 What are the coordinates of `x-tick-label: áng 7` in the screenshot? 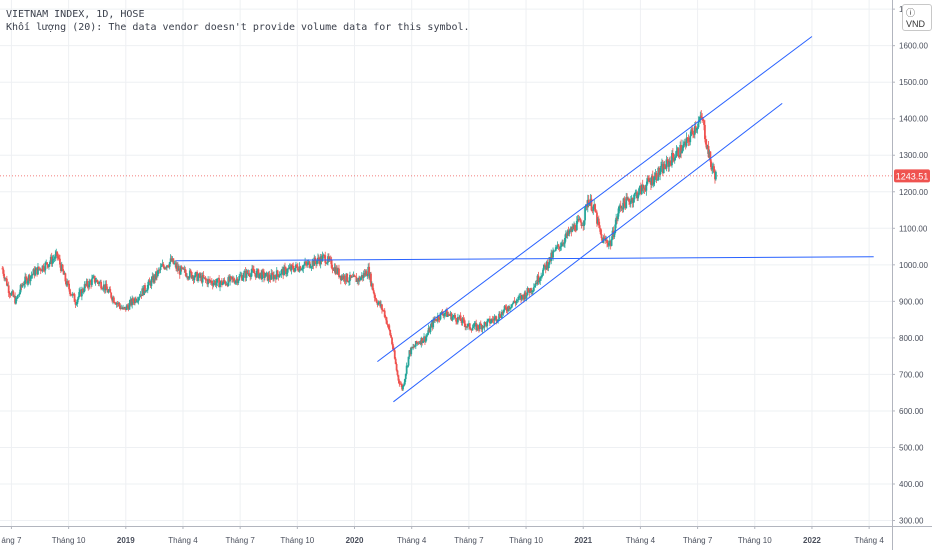 It's located at (11, 540).